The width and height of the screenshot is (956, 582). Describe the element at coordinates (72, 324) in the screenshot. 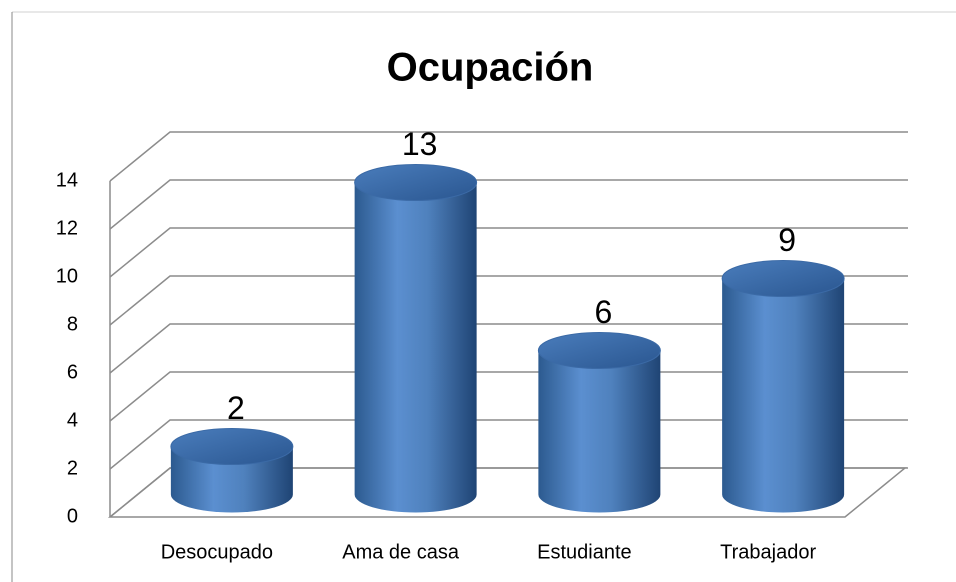

I see `y-tick-label: 8` at that location.